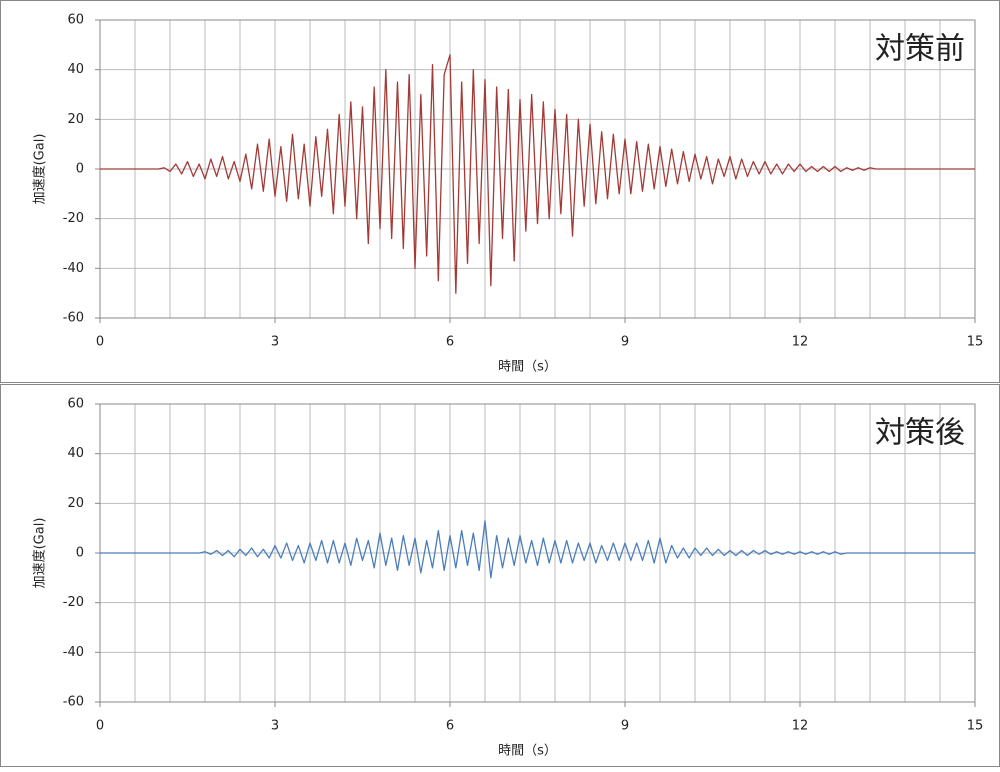 This screenshot has height=772, width=1000. Describe the element at coordinates (920, 433) in the screenshot. I see `chart-title: 対策後` at that location.